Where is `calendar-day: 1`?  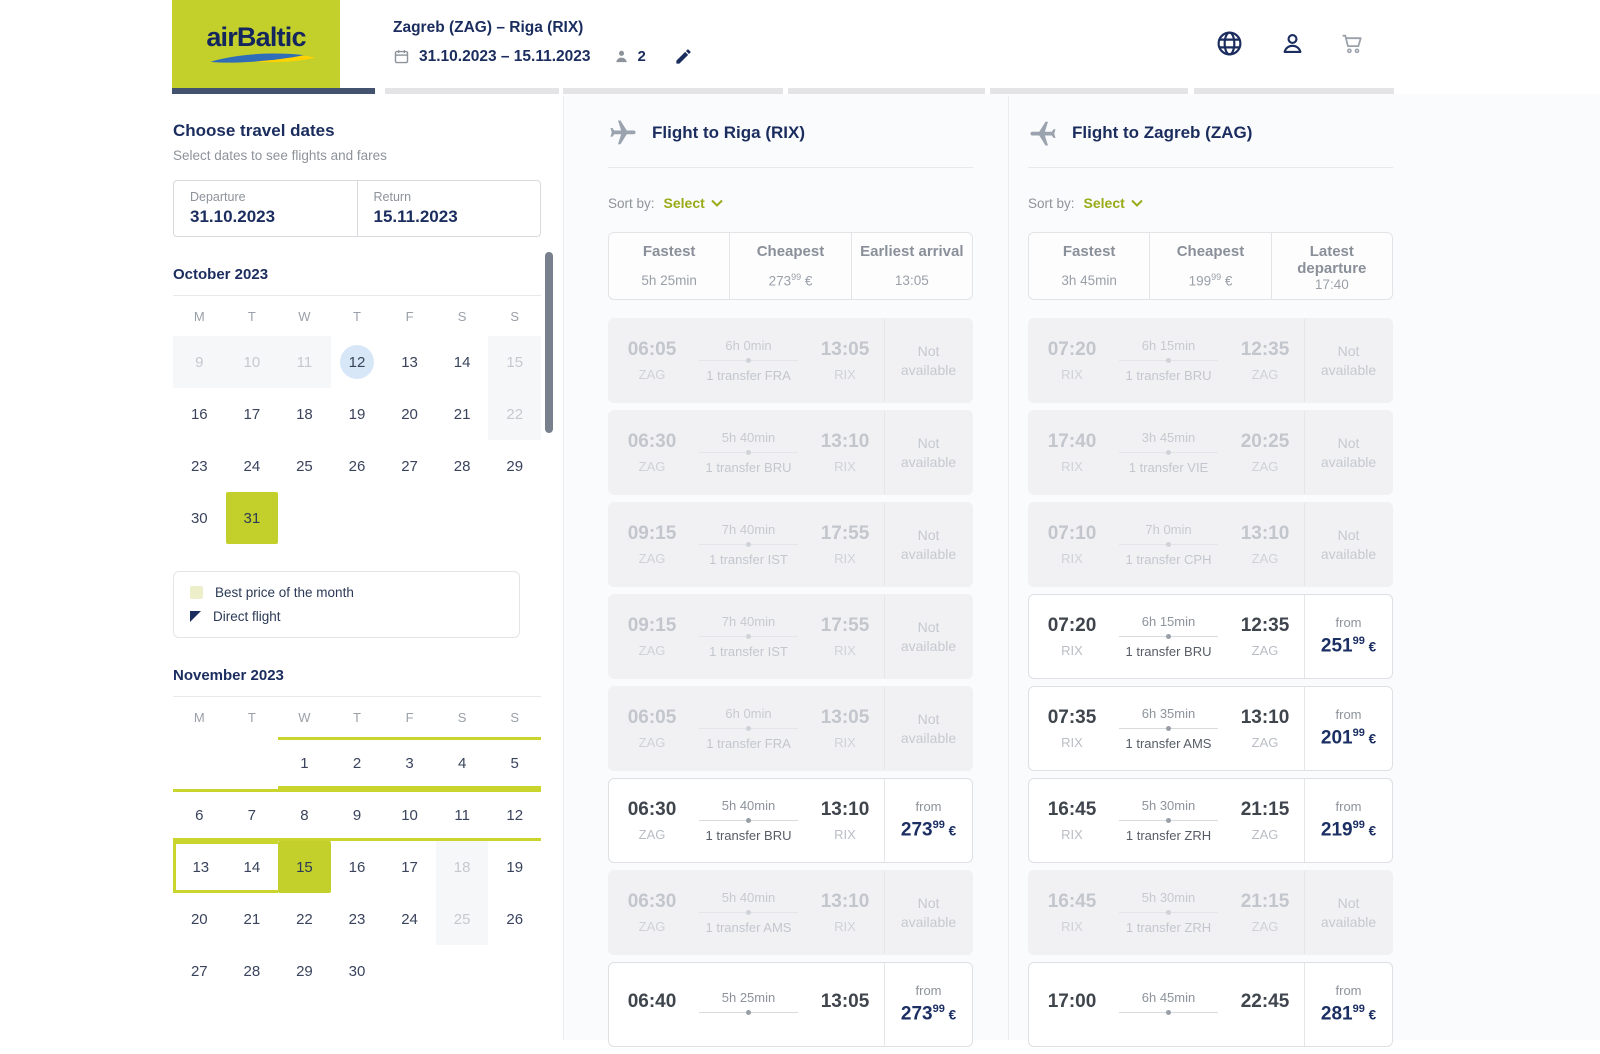
calendar-day: 1 is located at coordinates (304, 763).